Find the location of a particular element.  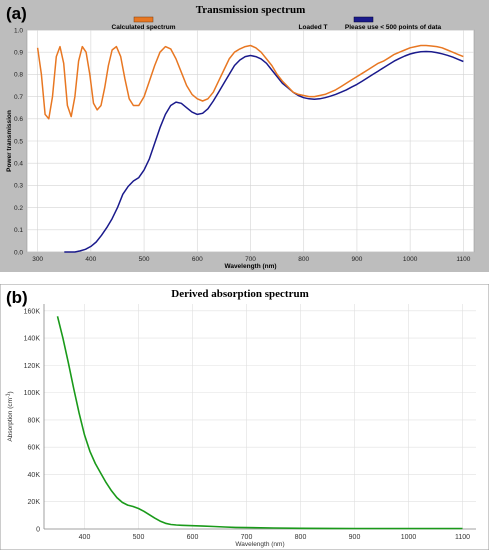

panel-label-b: (b) is located at coordinates (17, 297).